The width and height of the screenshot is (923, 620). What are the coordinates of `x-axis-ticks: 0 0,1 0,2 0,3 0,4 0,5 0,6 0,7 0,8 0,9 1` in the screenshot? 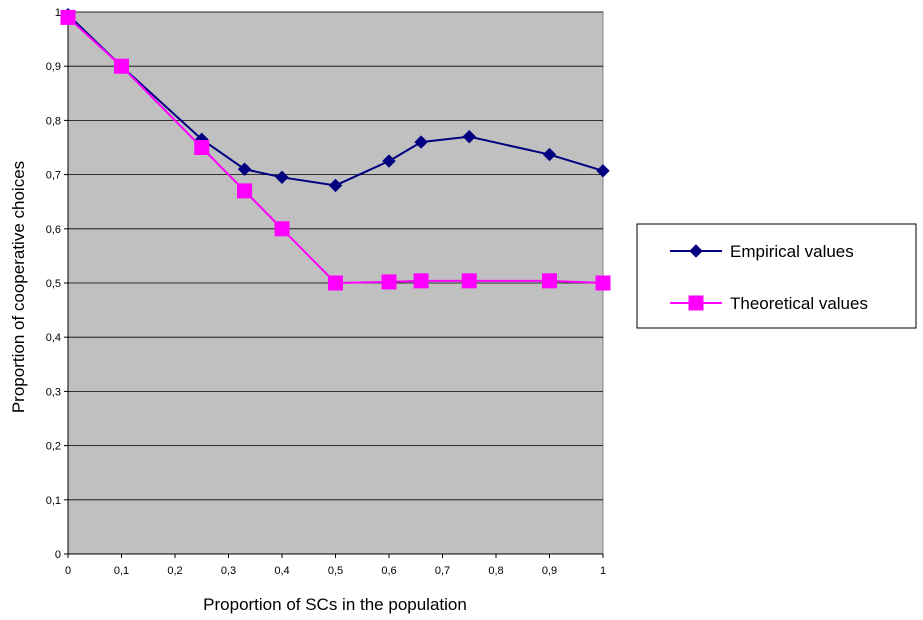 It's located at (335, 565).